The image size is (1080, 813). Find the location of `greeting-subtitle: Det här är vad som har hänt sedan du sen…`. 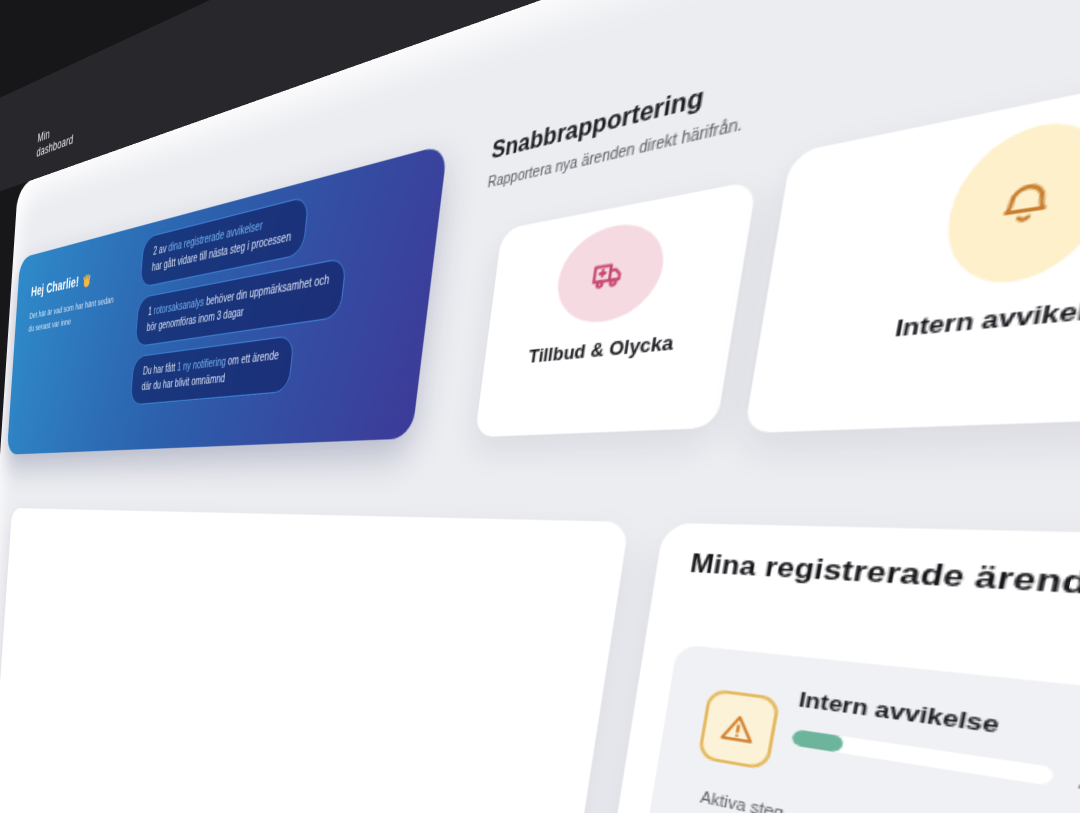

greeting-subtitle: Det här är vad som har hänt sedan du sen… is located at coordinates (71, 314).